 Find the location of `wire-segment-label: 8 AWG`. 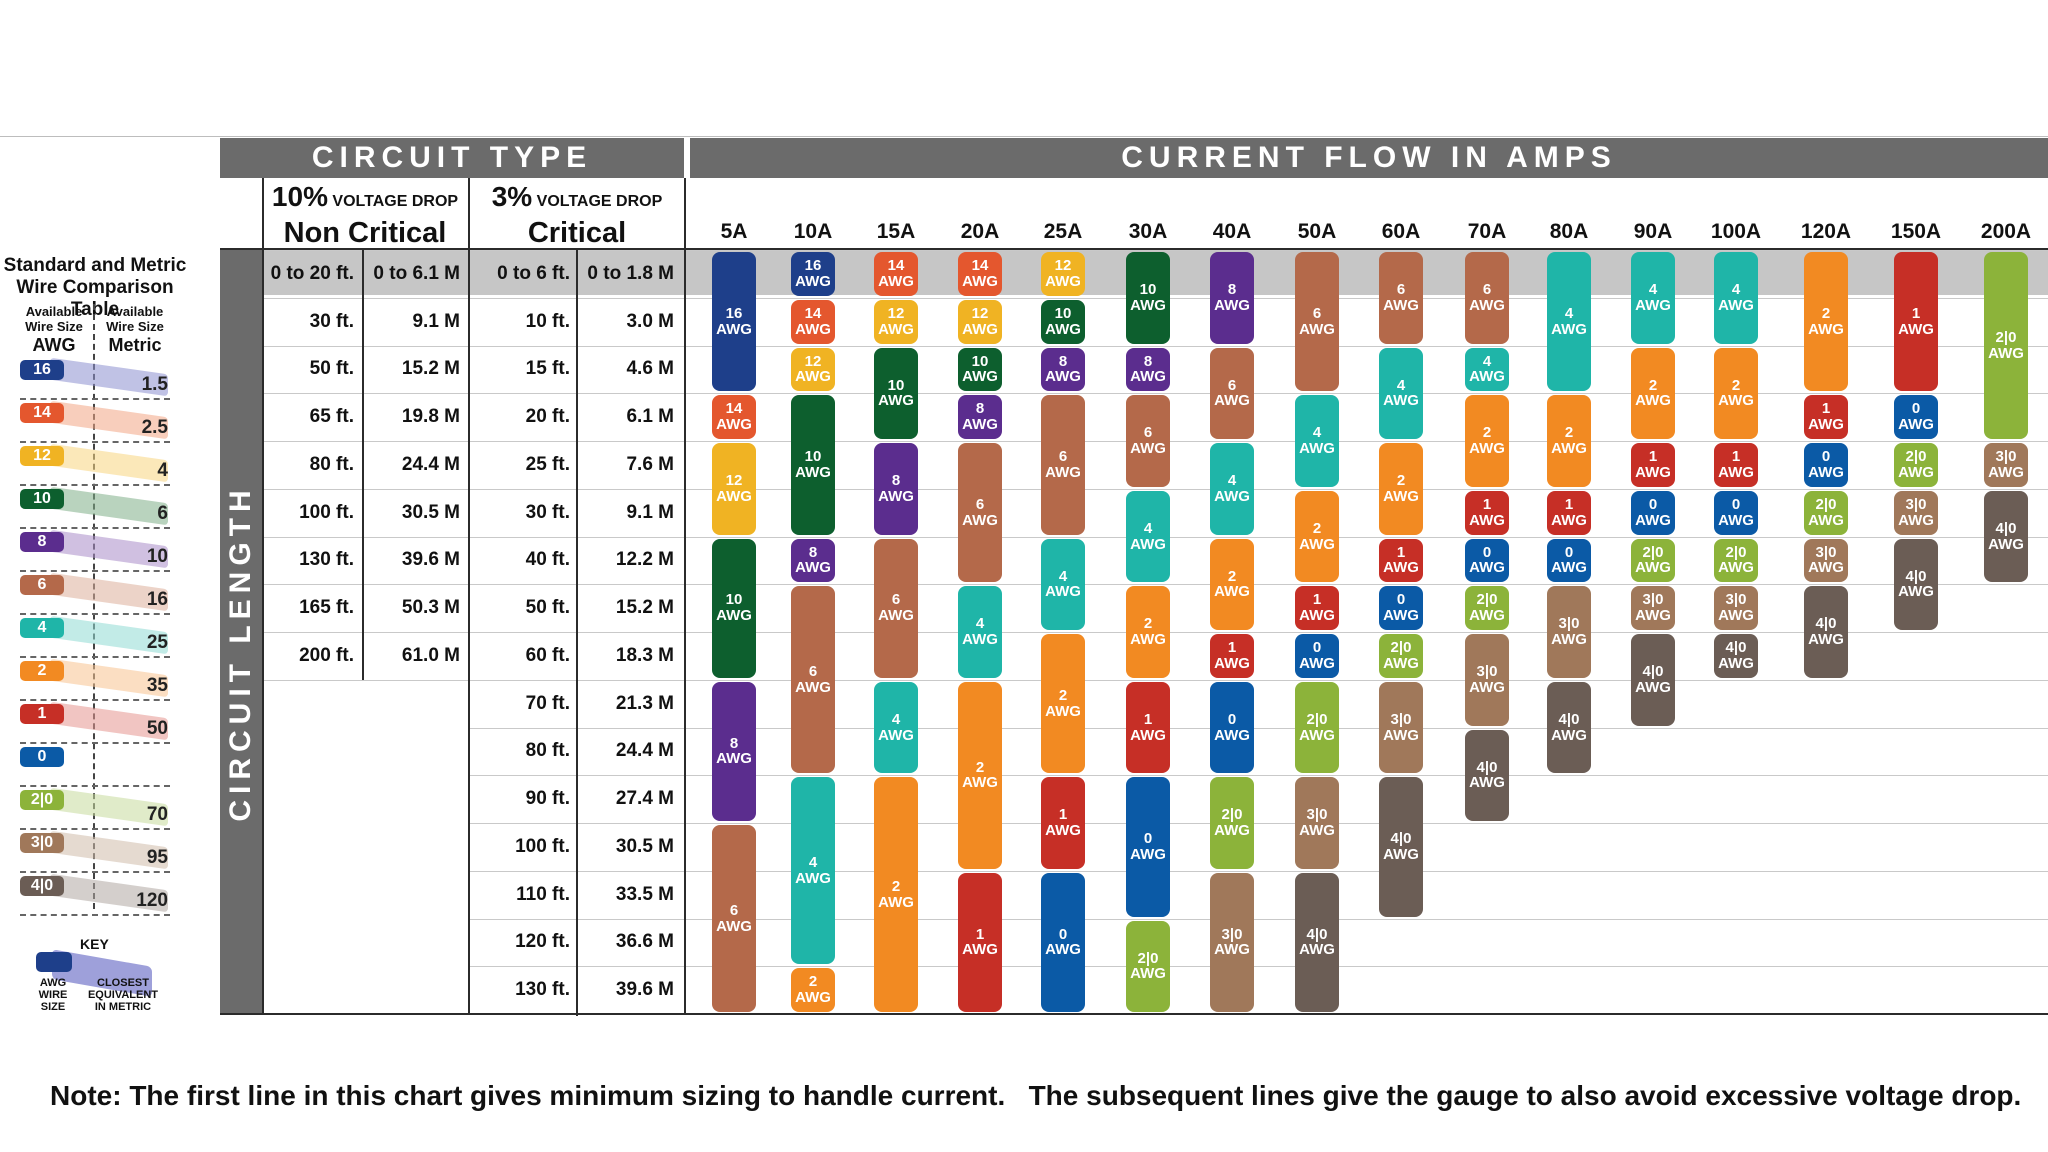

wire-segment-label: 8 AWG is located at coordinates (1148, 369).